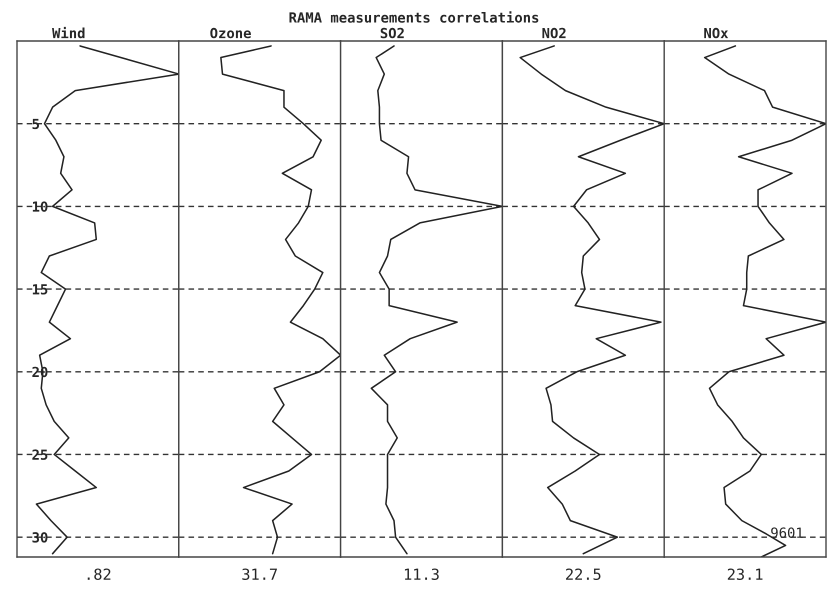 This screenshot has width=828, height=599. Describe the element at coordinates (745, 574) in the screenshot. I see `x-axis-title: 23.1` at that location.